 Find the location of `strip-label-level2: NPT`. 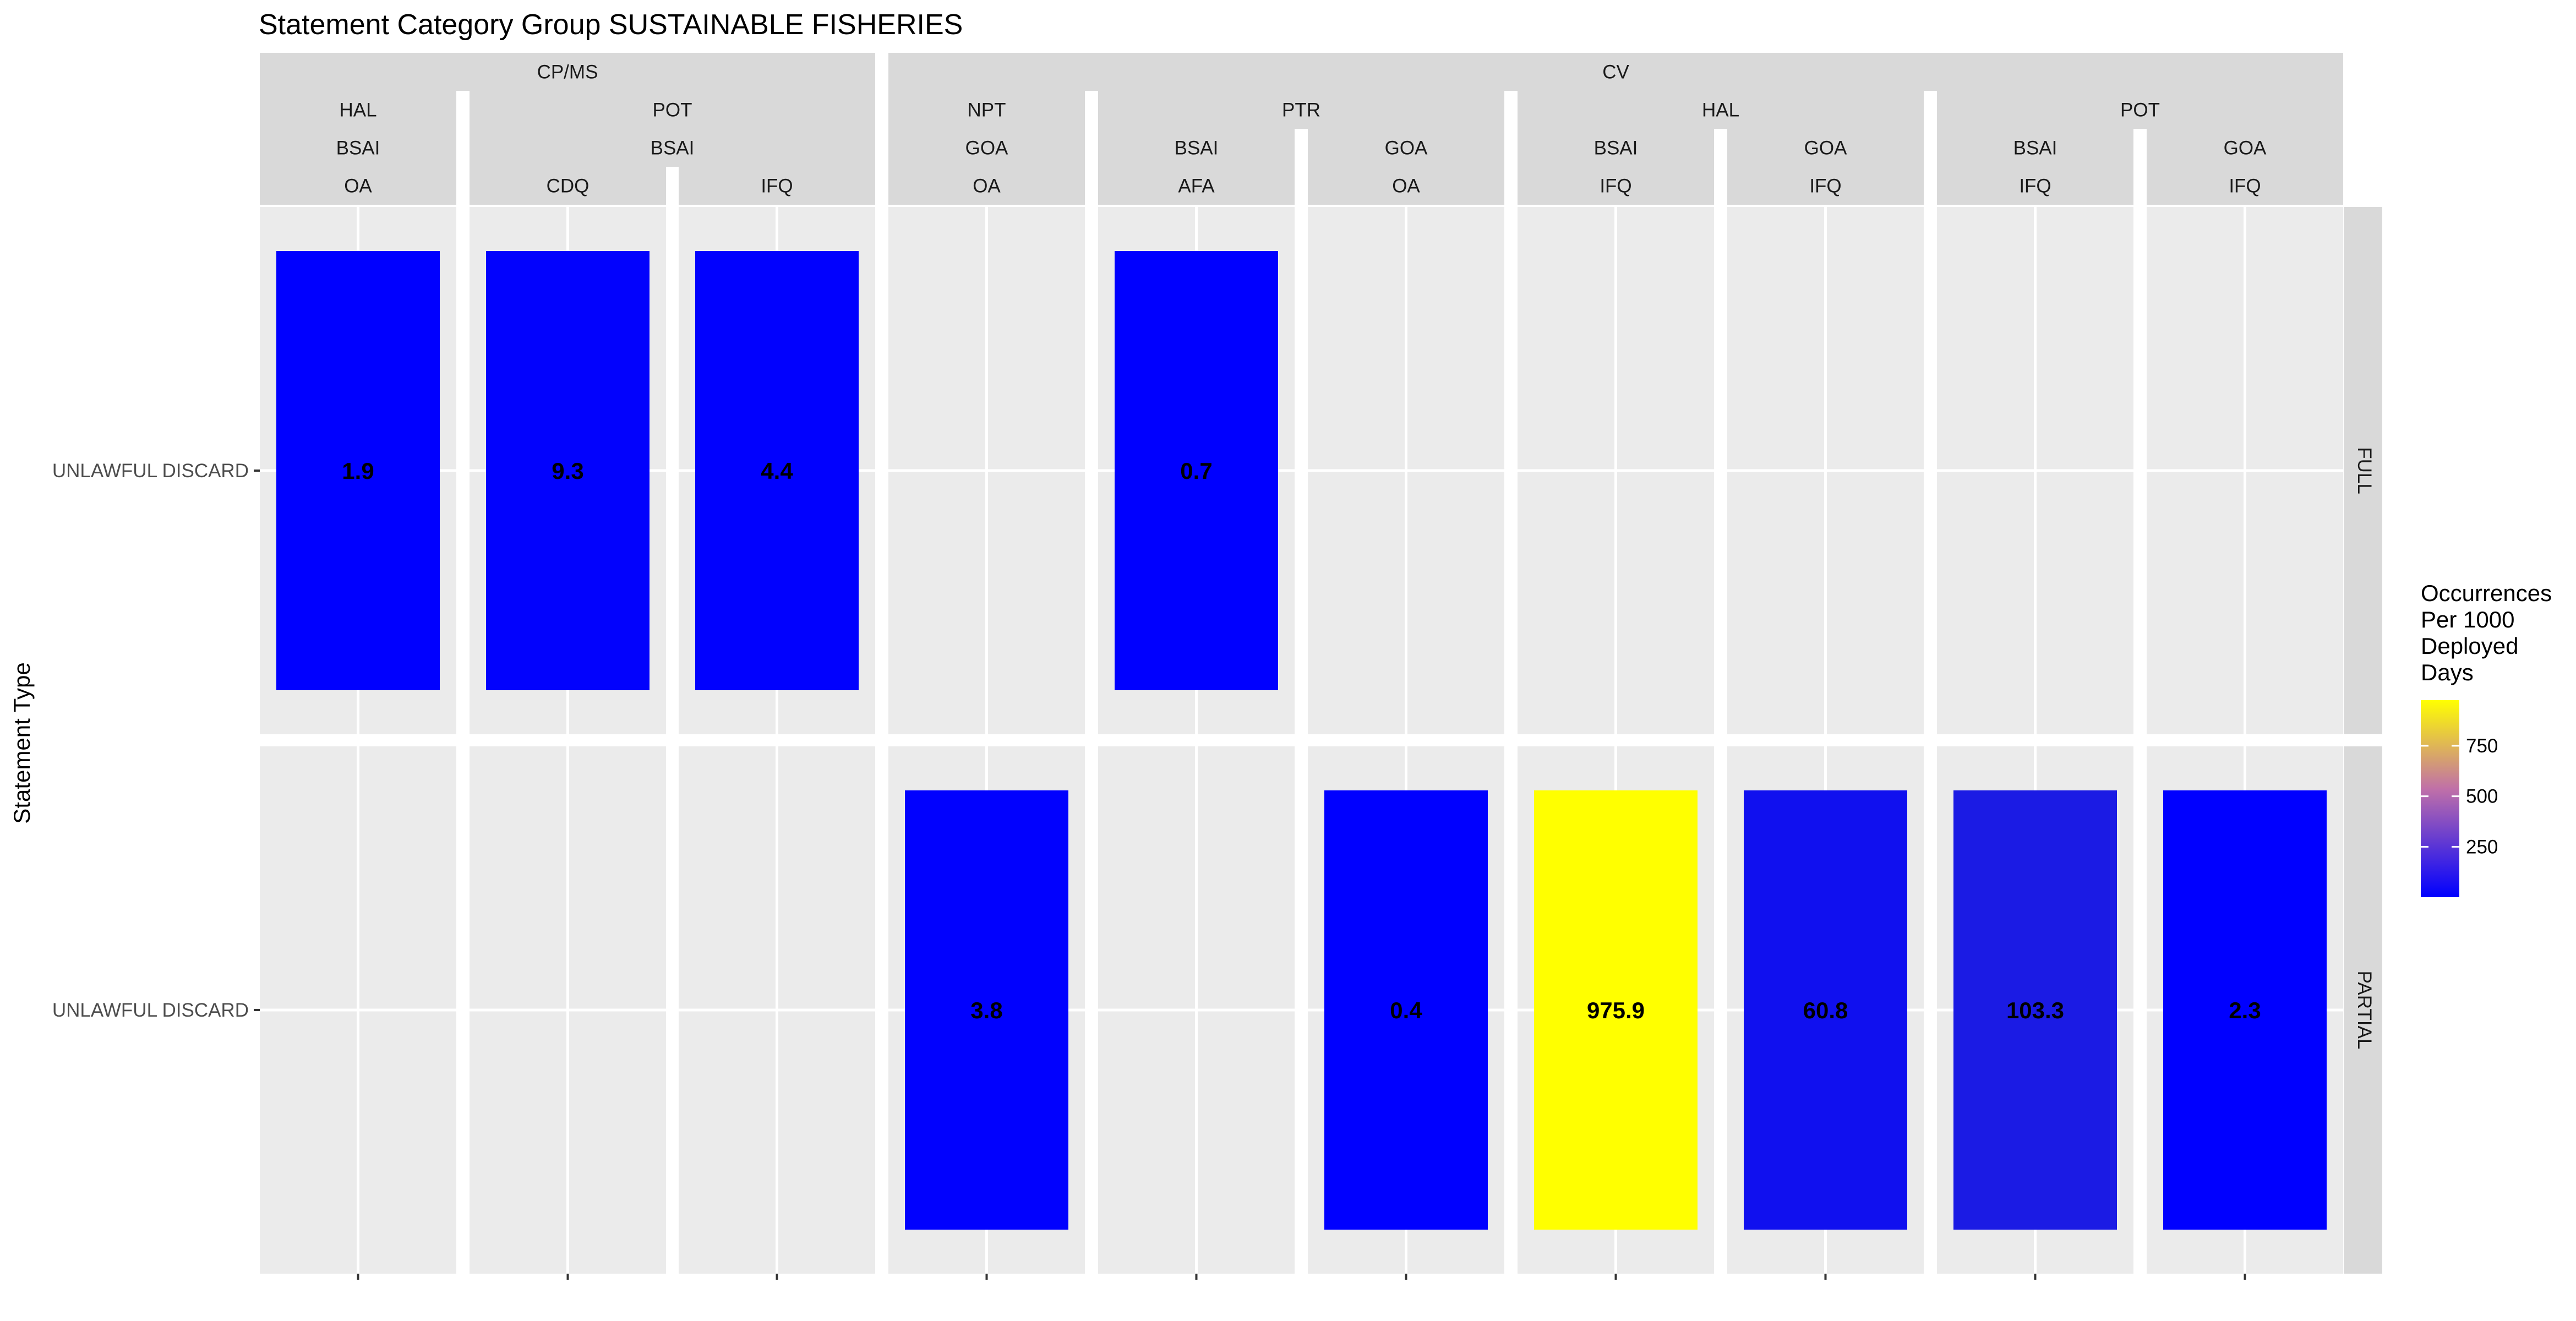

strip-label-level2: NPT is located at coordinates (987, 110).